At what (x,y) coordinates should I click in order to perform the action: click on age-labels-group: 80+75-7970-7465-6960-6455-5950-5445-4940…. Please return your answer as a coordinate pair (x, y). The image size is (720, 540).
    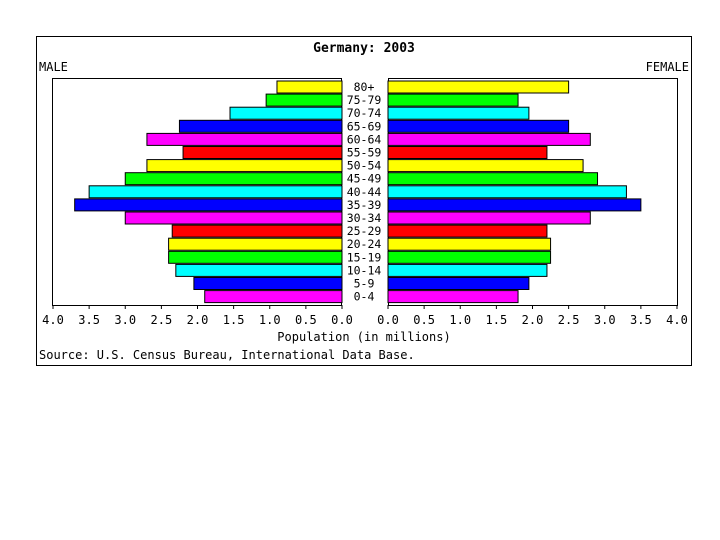
    Looking at the image, I should click on (364, 192).